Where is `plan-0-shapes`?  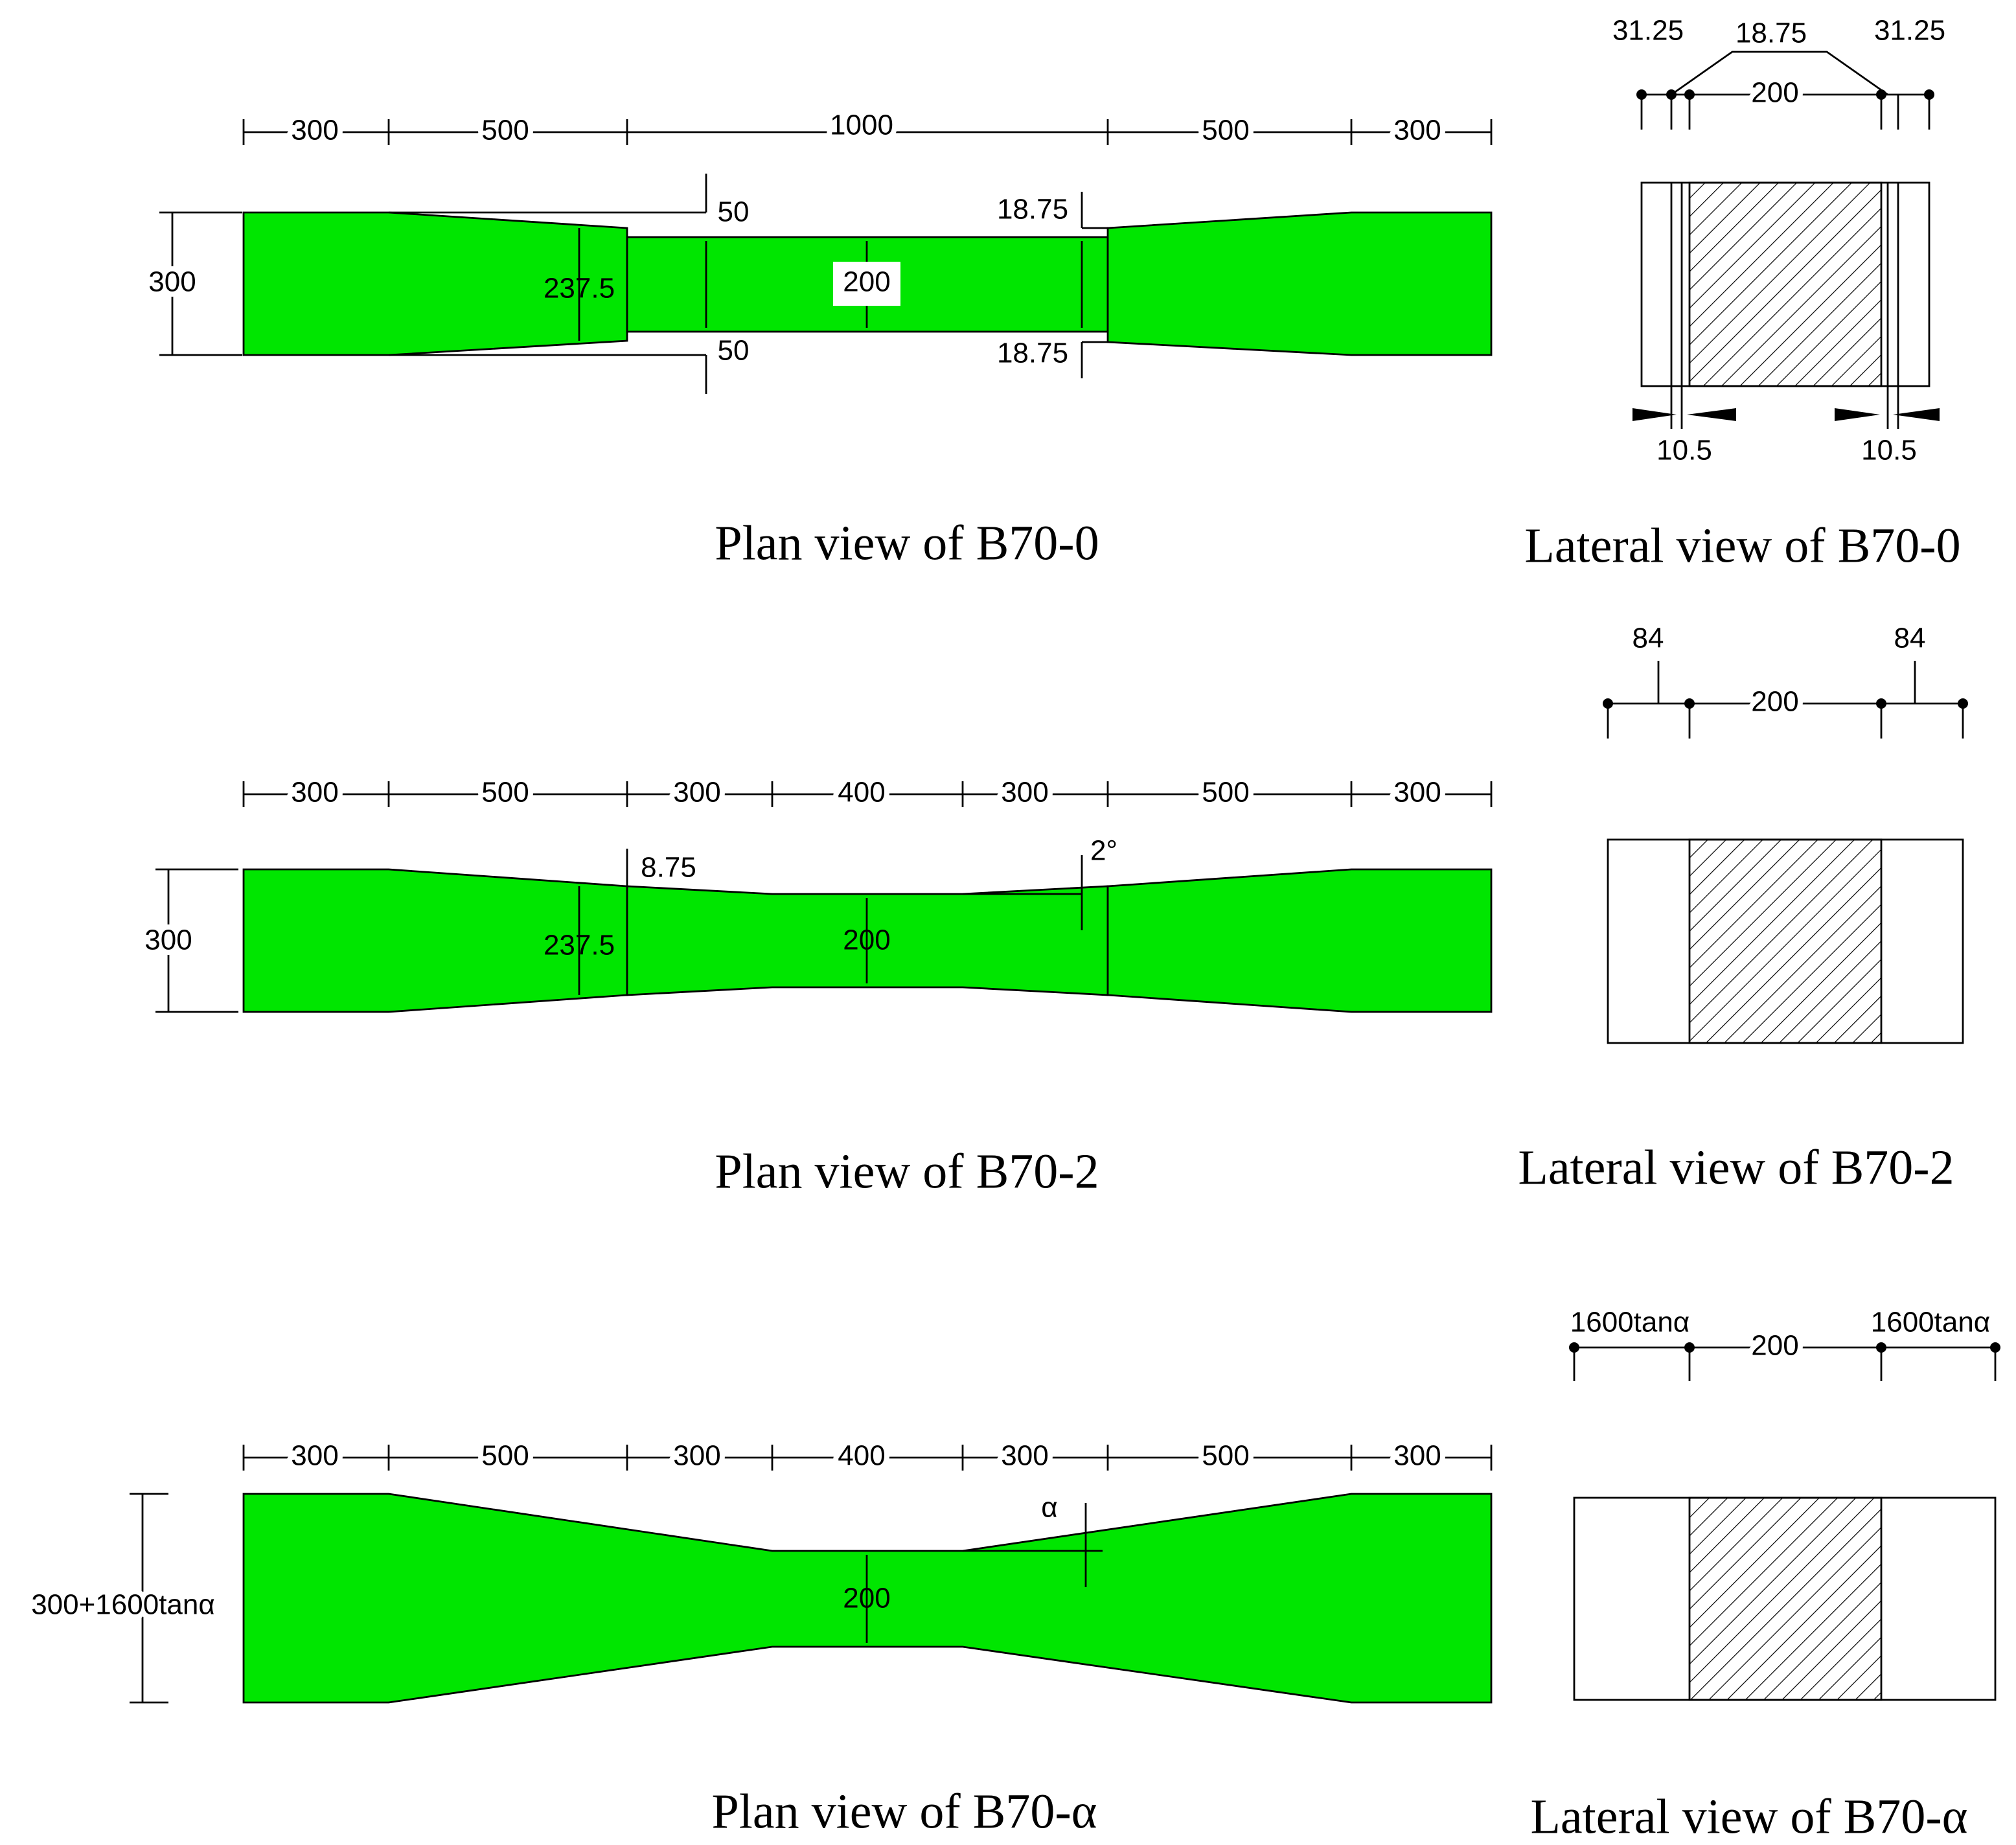
plan-0-shapes is located at coordinates (826, 256).